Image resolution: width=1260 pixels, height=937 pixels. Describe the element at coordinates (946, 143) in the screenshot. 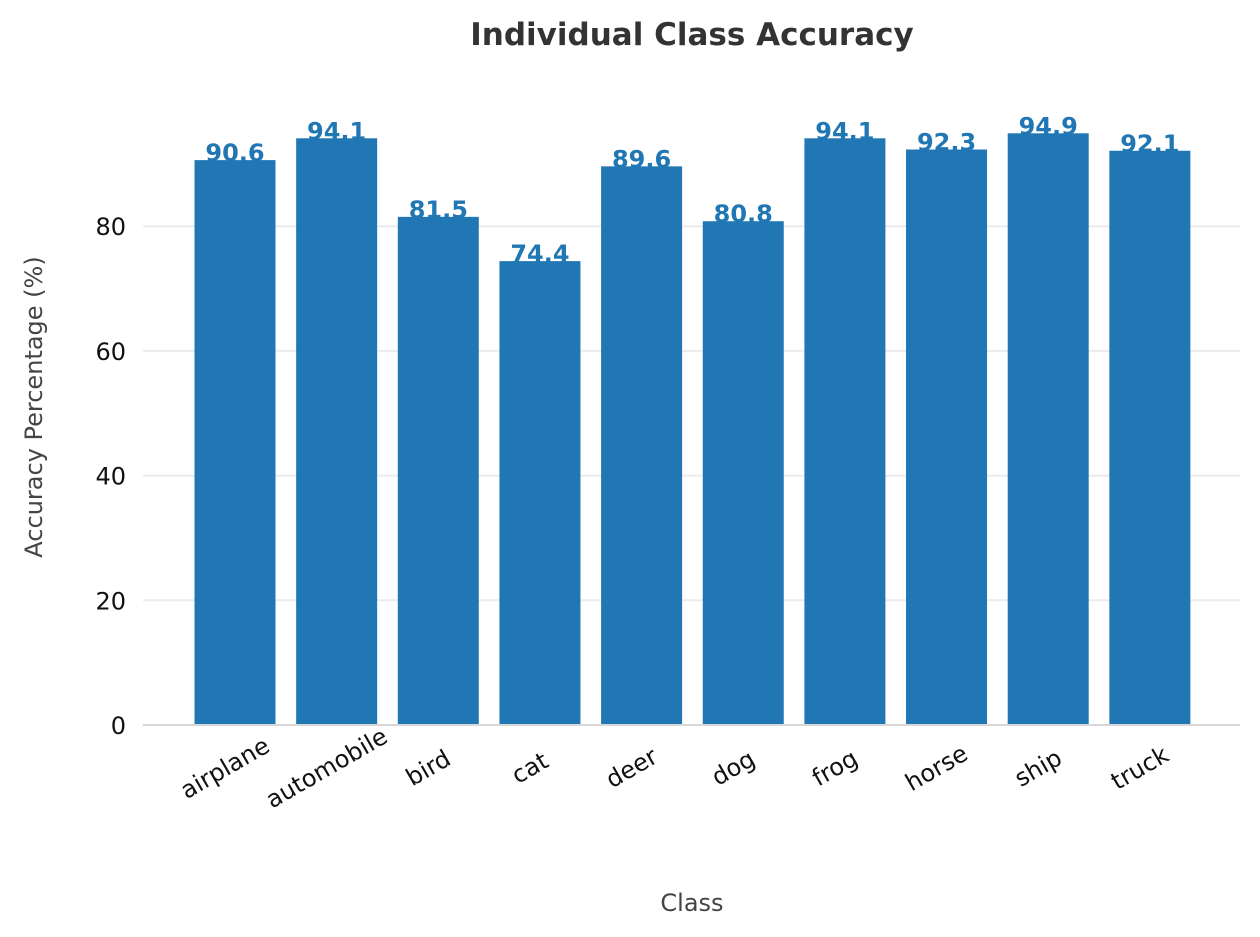

I see `data-label: 92.3` at that location.